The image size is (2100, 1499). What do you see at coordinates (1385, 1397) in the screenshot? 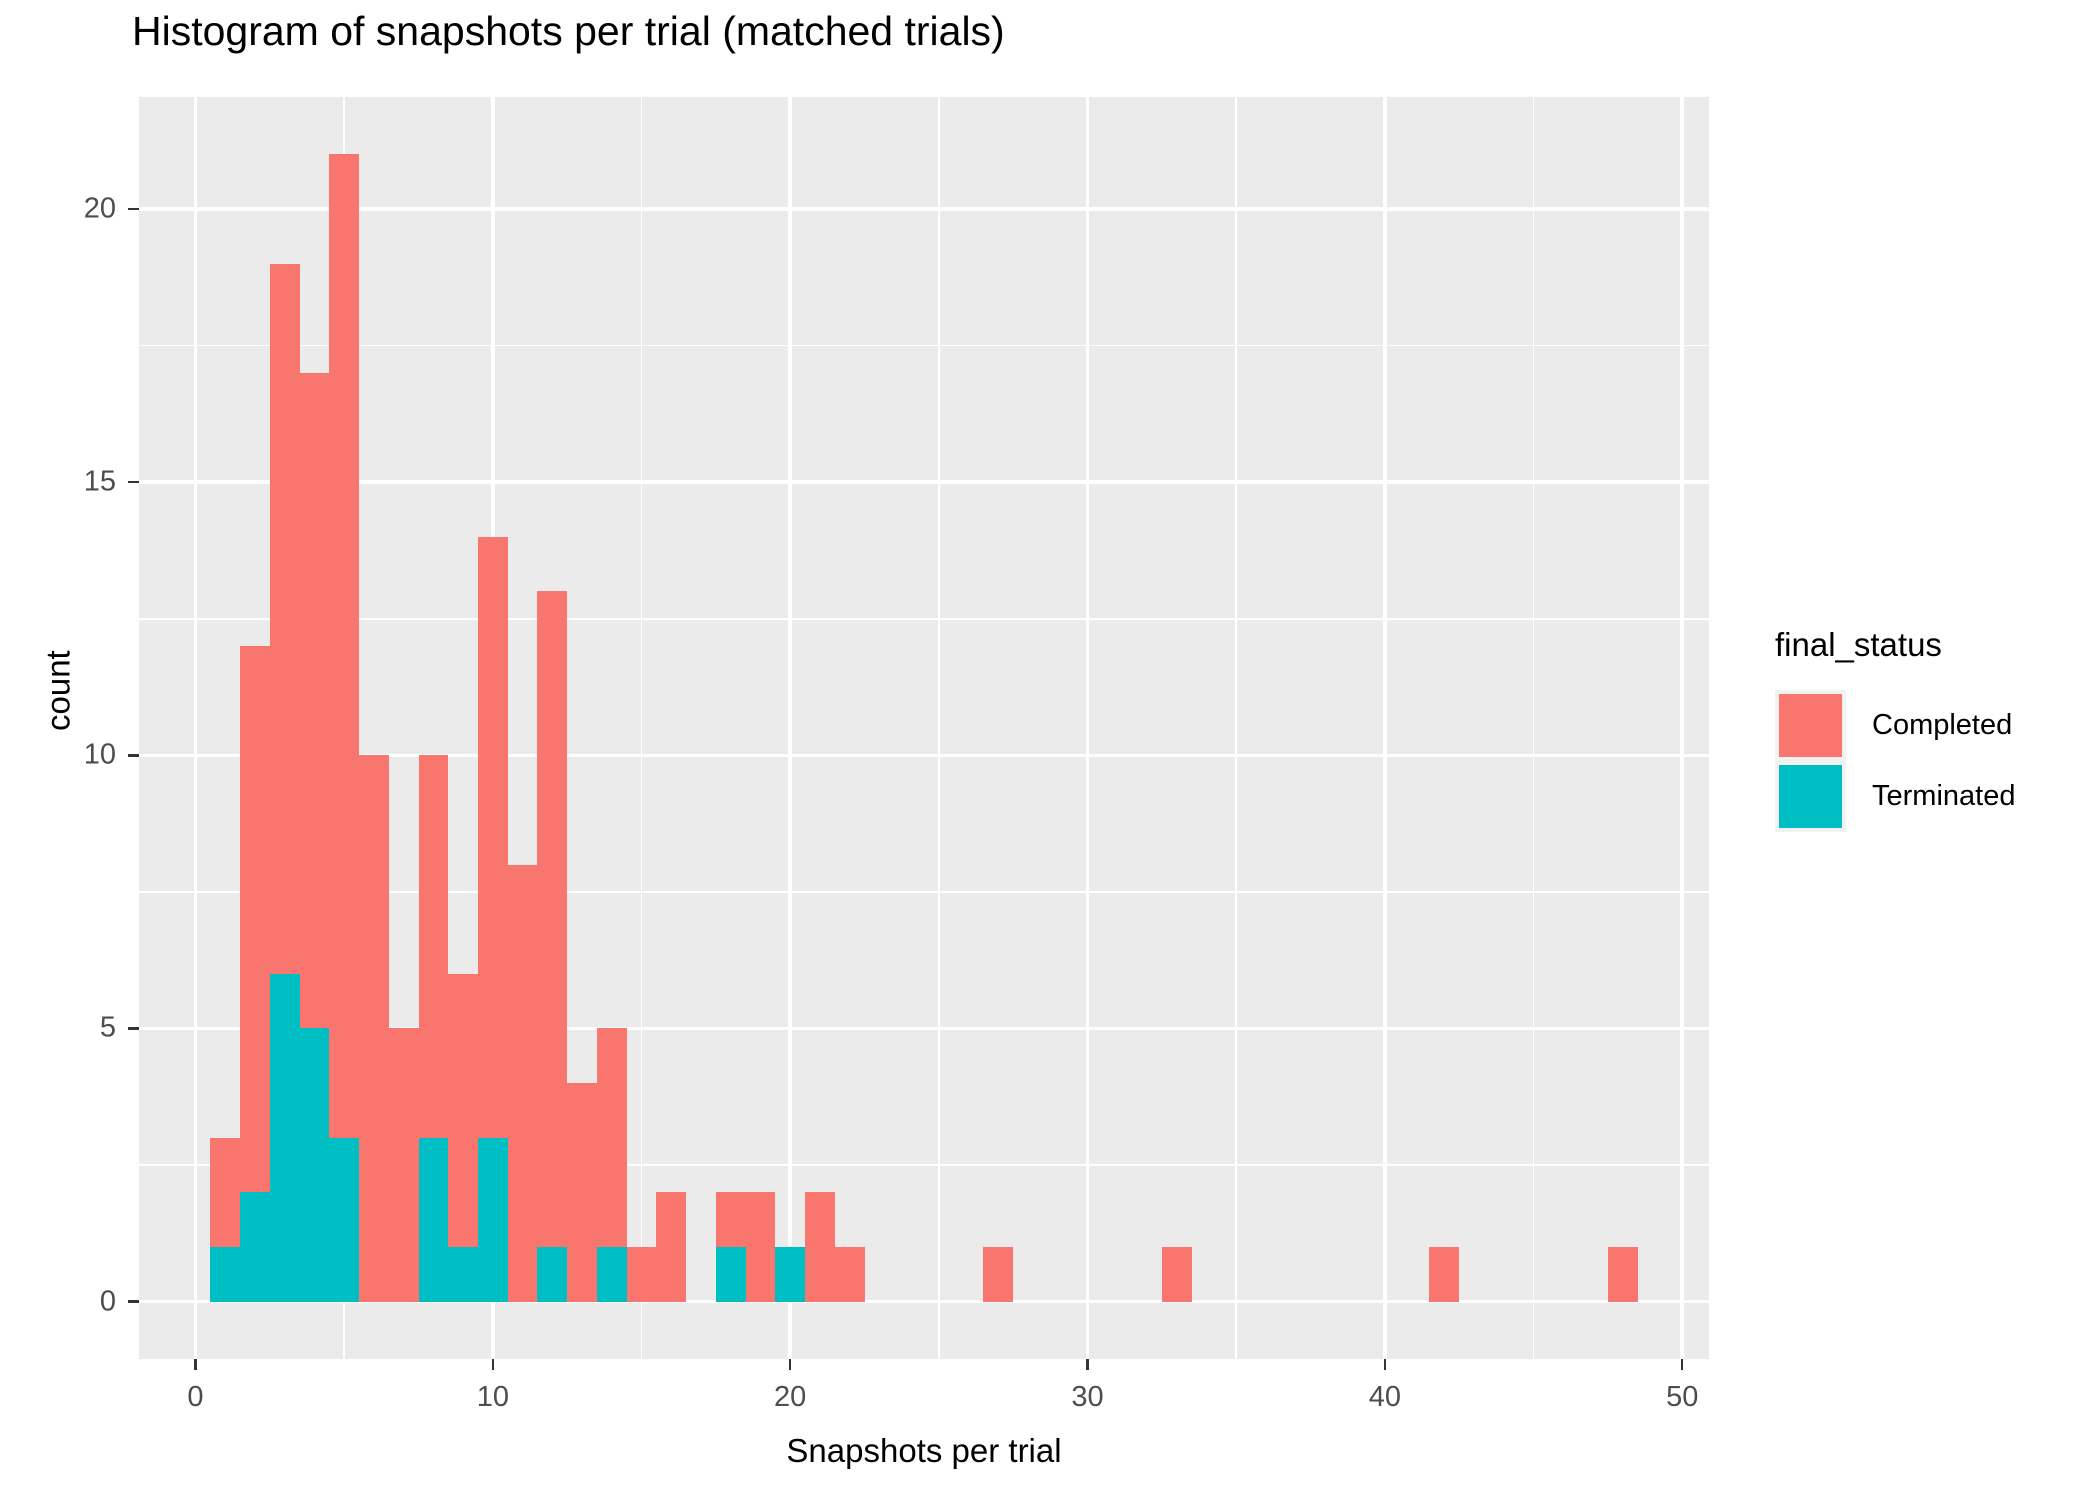
I see `x-tick-label: 40` at bounding box center [1385, 1397].